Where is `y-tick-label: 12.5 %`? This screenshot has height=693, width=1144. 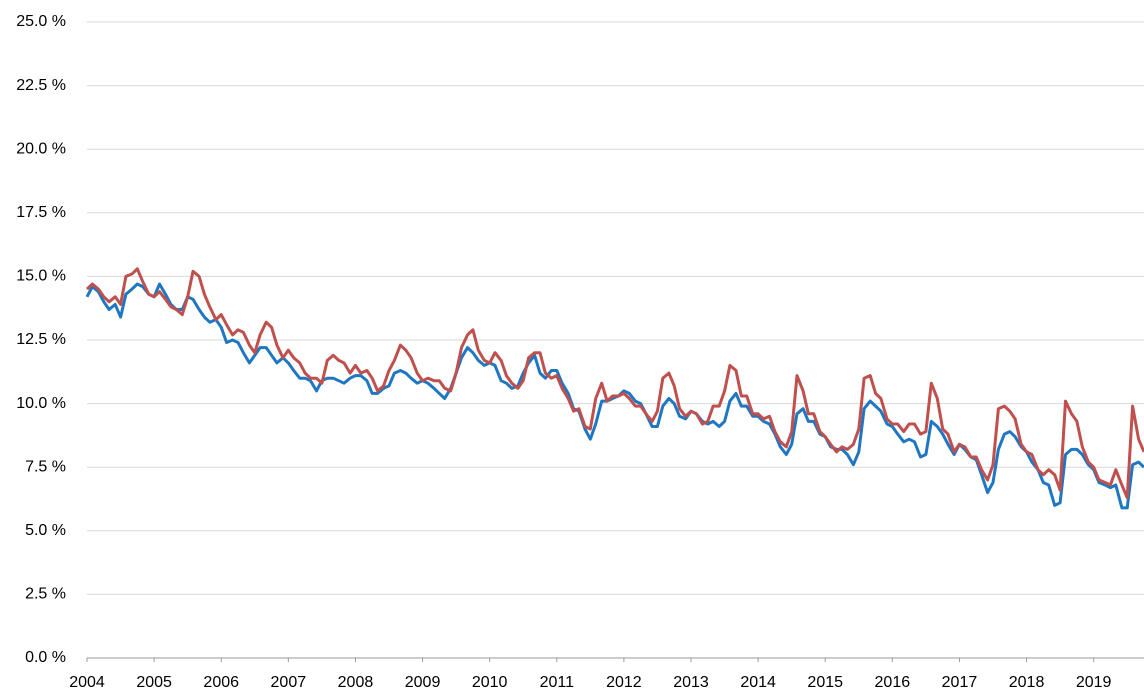 y-tick-label: 12.5 % is located at coordinates (41, 339).